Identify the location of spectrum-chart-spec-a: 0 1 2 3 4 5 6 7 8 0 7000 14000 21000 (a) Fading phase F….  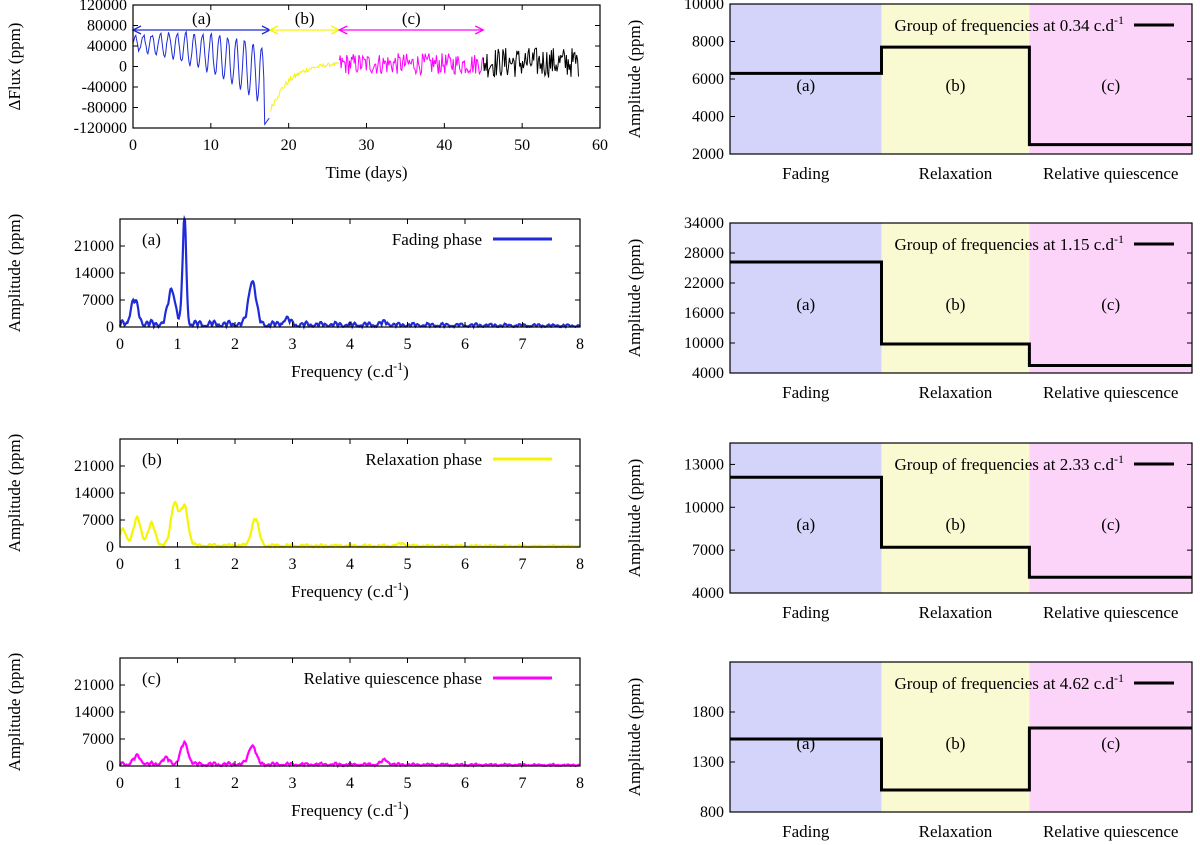
(294, 297).